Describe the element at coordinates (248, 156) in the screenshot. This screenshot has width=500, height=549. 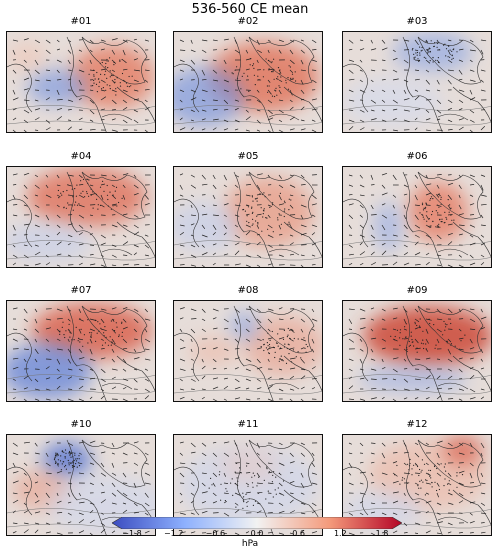
I see `panel-title: #05` at that location.